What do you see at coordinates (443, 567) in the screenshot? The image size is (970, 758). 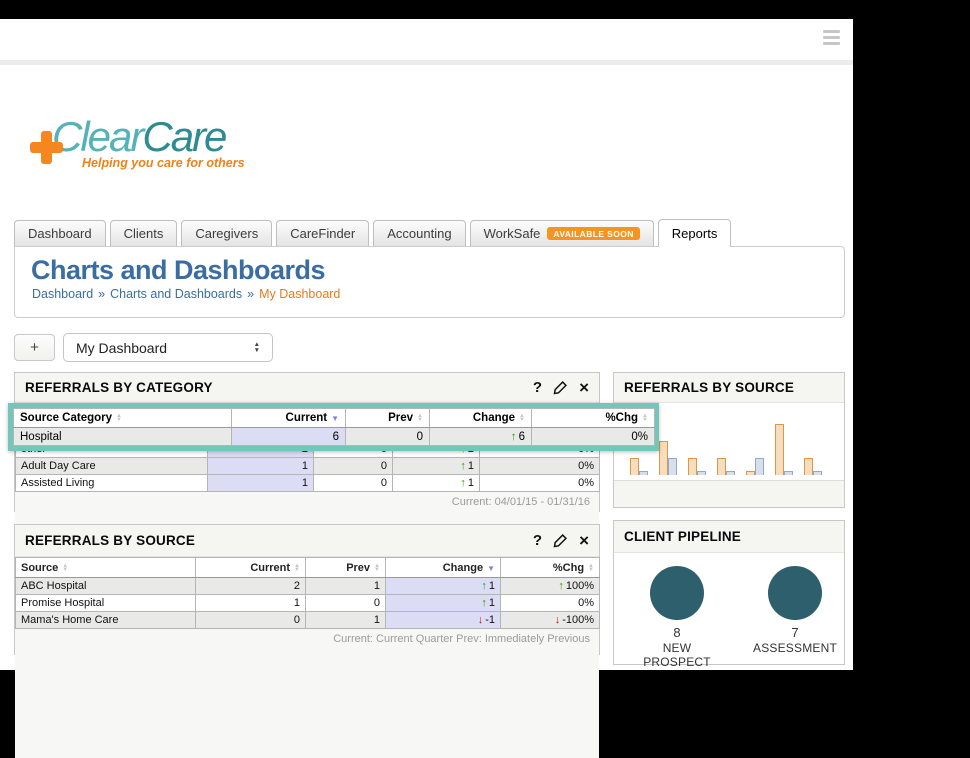 I see `column-change: Change ▼` at bounding box center [443, 567].